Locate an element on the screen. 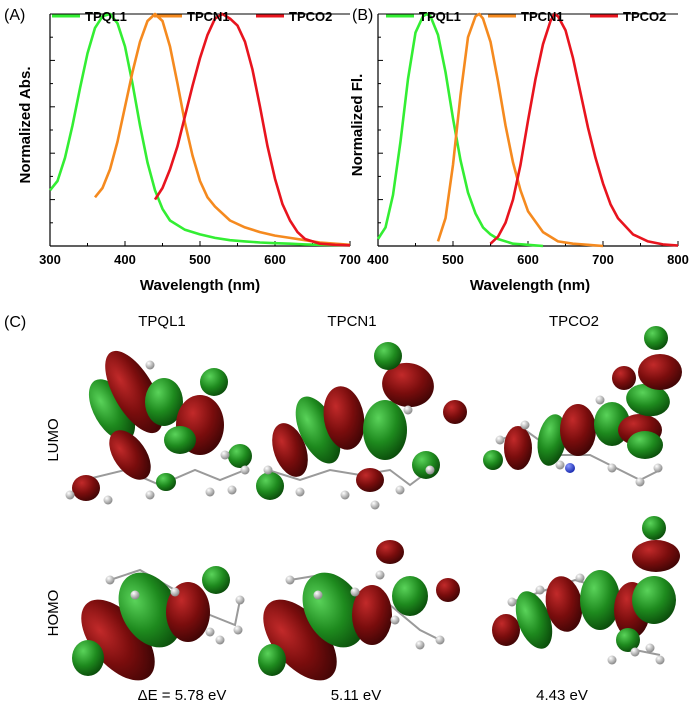 This screenshot has height=709, width=700. orbital-tpql1-homo is located at coordinates (158, 623).